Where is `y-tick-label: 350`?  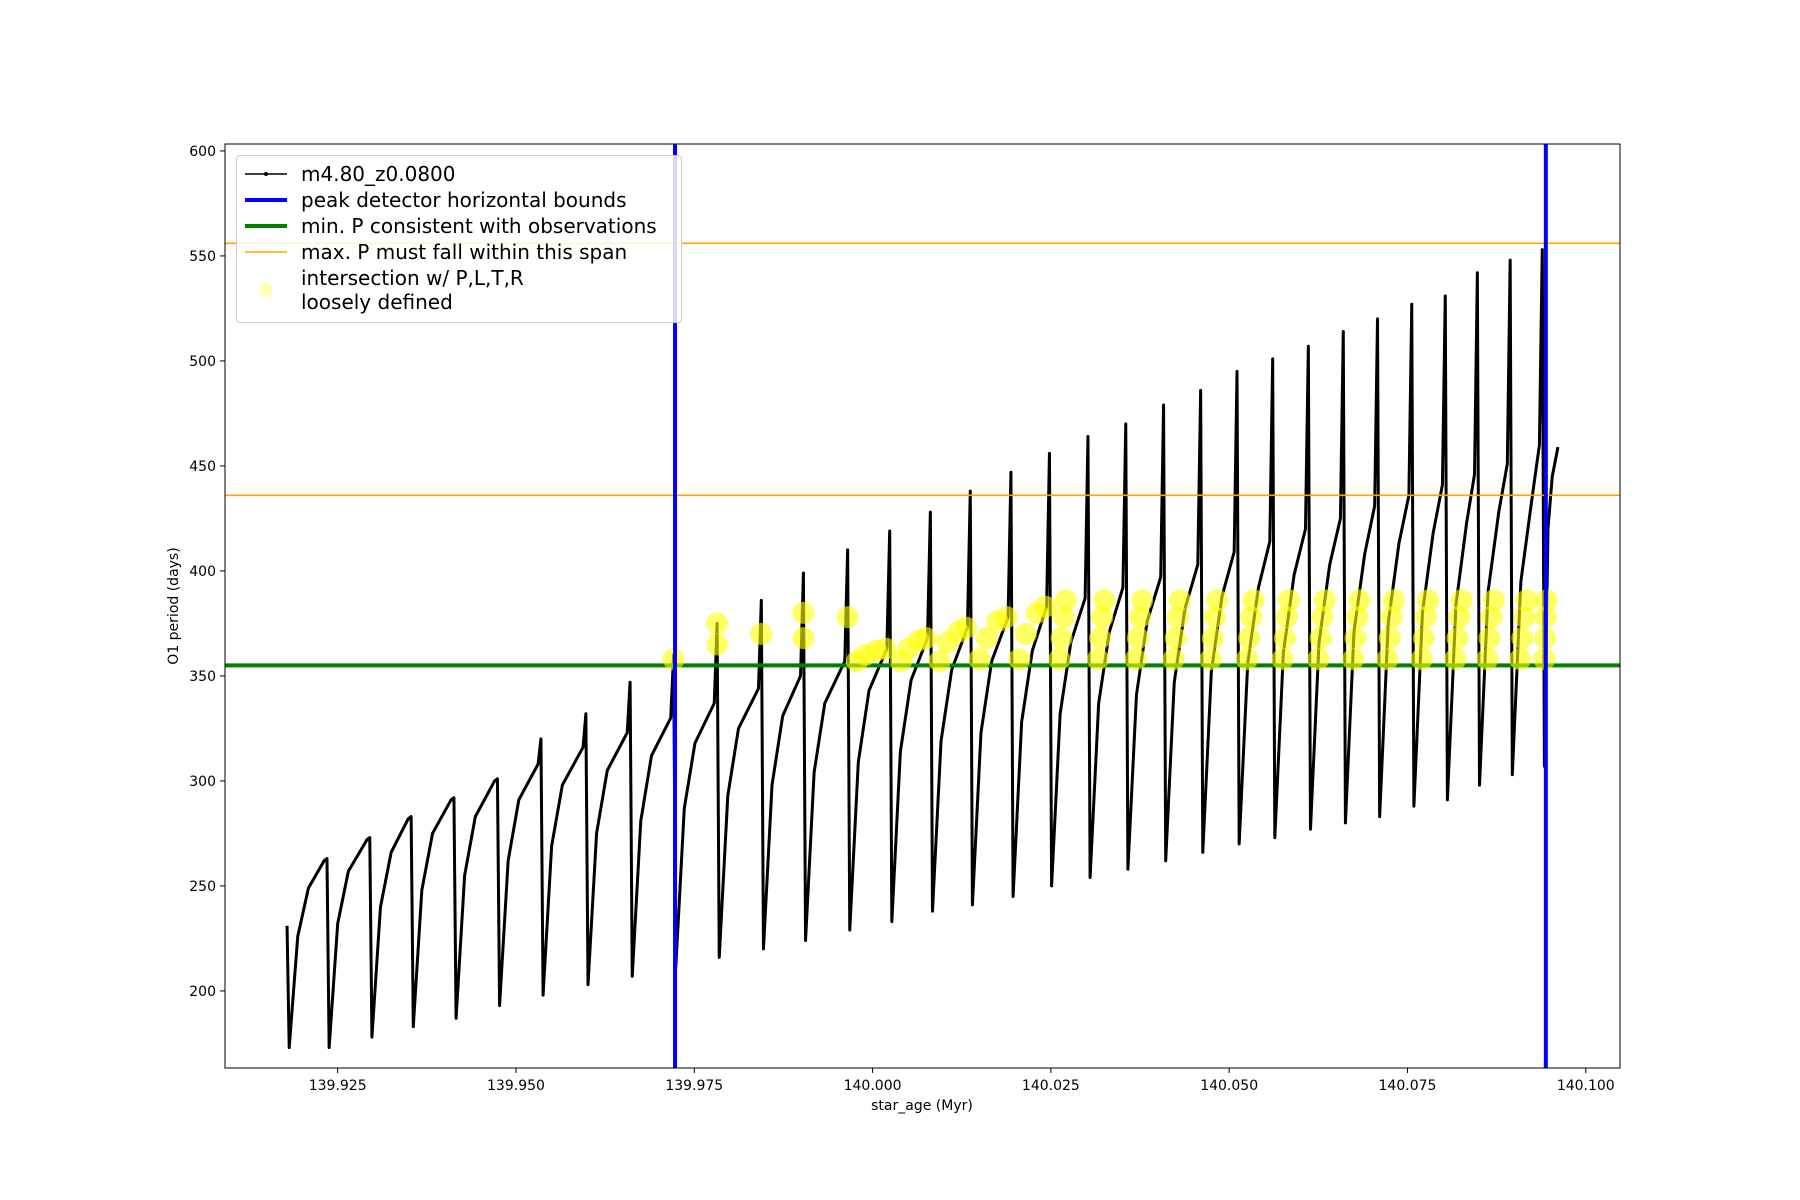 y-tick-label: 350 is located at coordinates (202, 677).